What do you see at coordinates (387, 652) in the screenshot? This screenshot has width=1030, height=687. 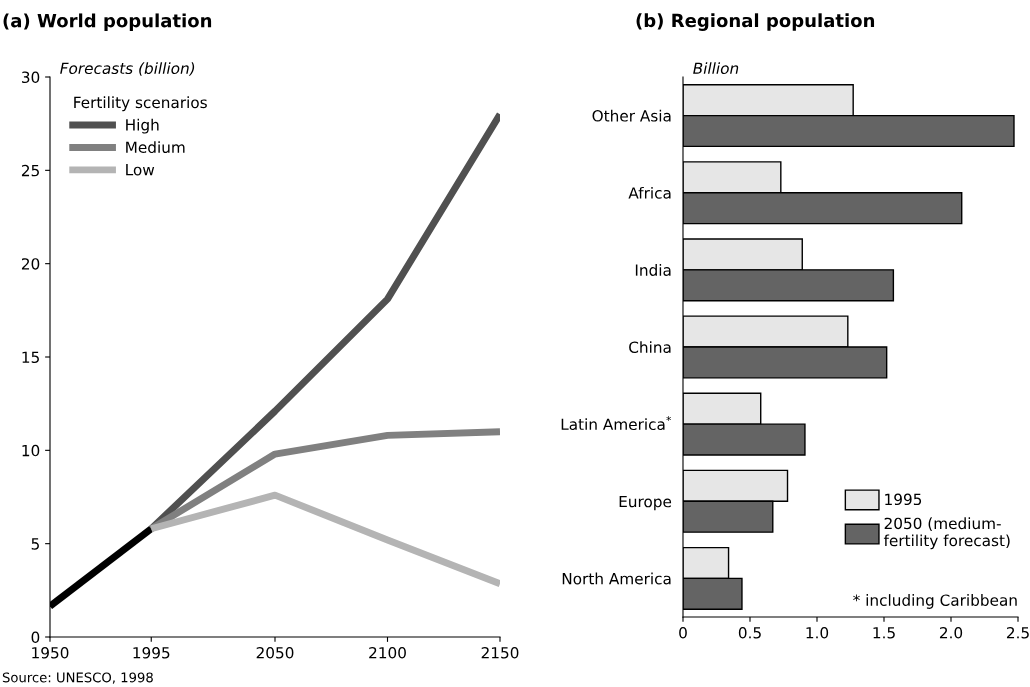 I see `x-tick-label: 2100` at bounding box center [387, 652].